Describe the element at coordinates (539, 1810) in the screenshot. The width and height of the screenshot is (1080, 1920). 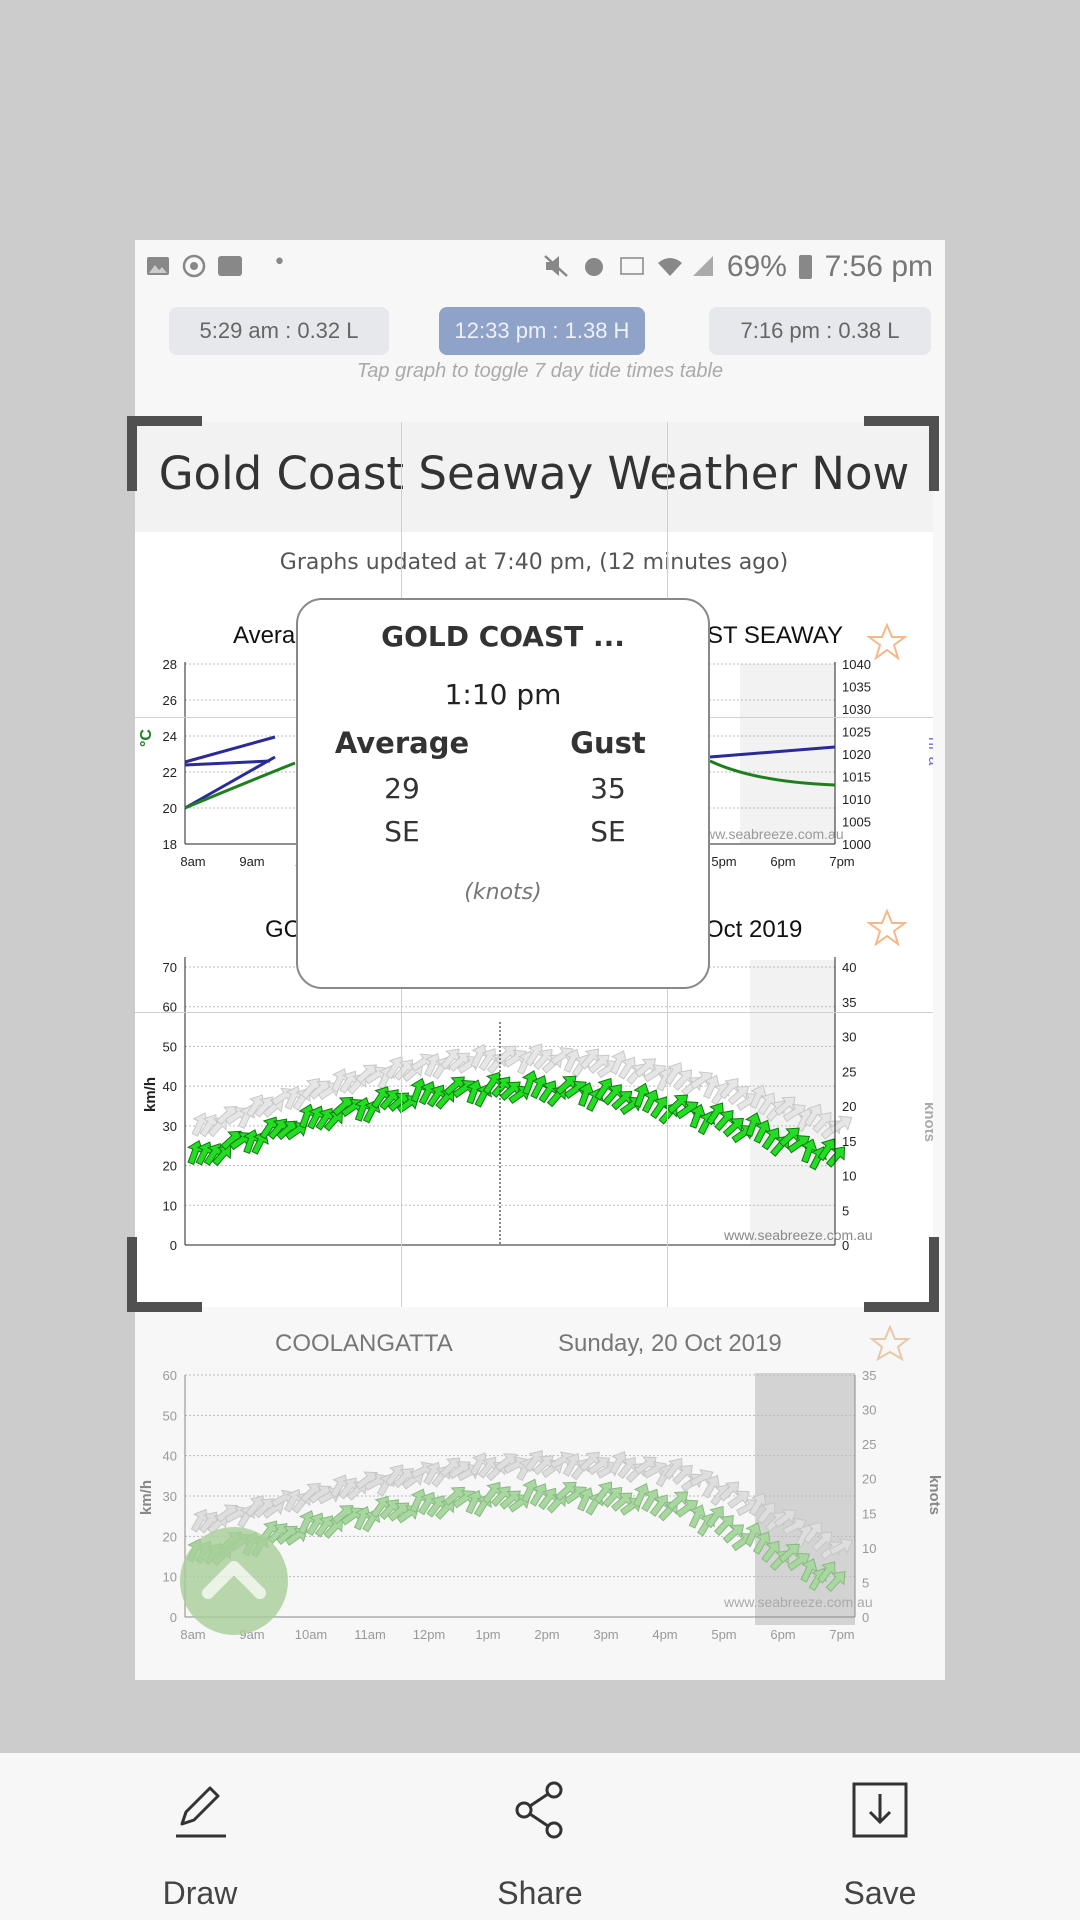
I see `share-icon` at that location.